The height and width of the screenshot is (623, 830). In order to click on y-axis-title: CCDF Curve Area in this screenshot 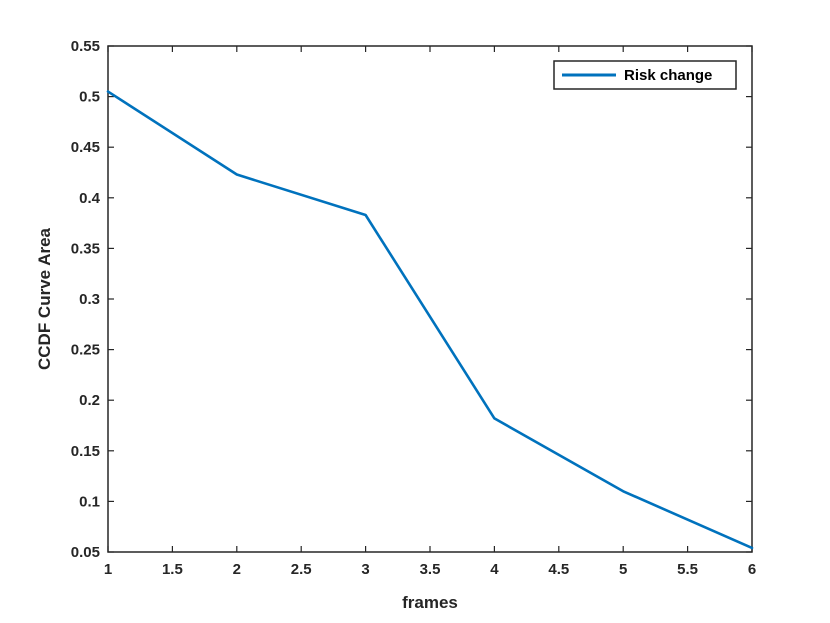, I will do `click(44, 298)`.